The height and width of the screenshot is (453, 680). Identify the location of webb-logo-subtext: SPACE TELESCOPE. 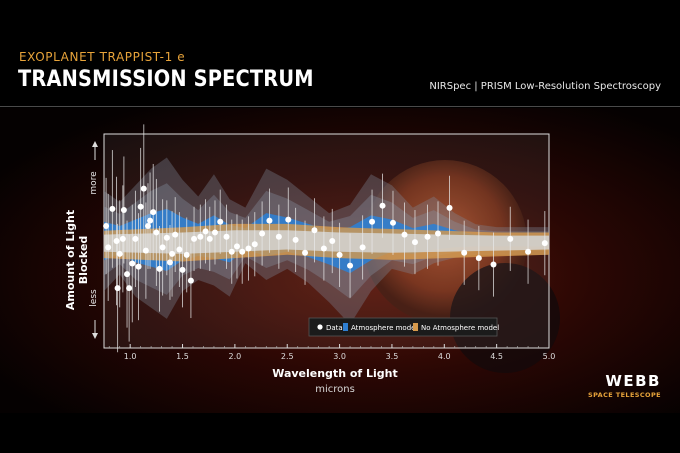
(624, 395).